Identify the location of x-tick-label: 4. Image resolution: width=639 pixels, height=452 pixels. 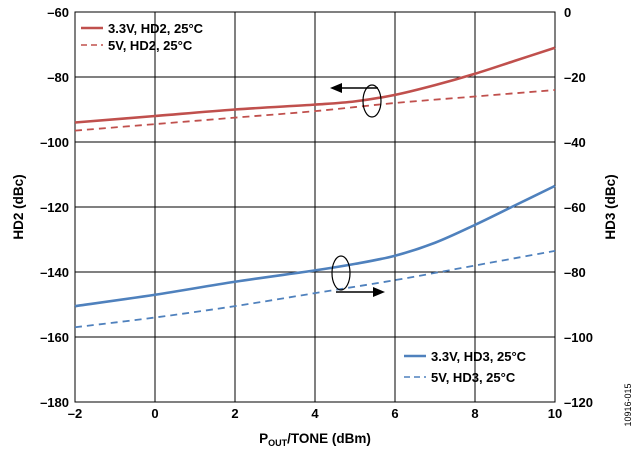
(315, 413).